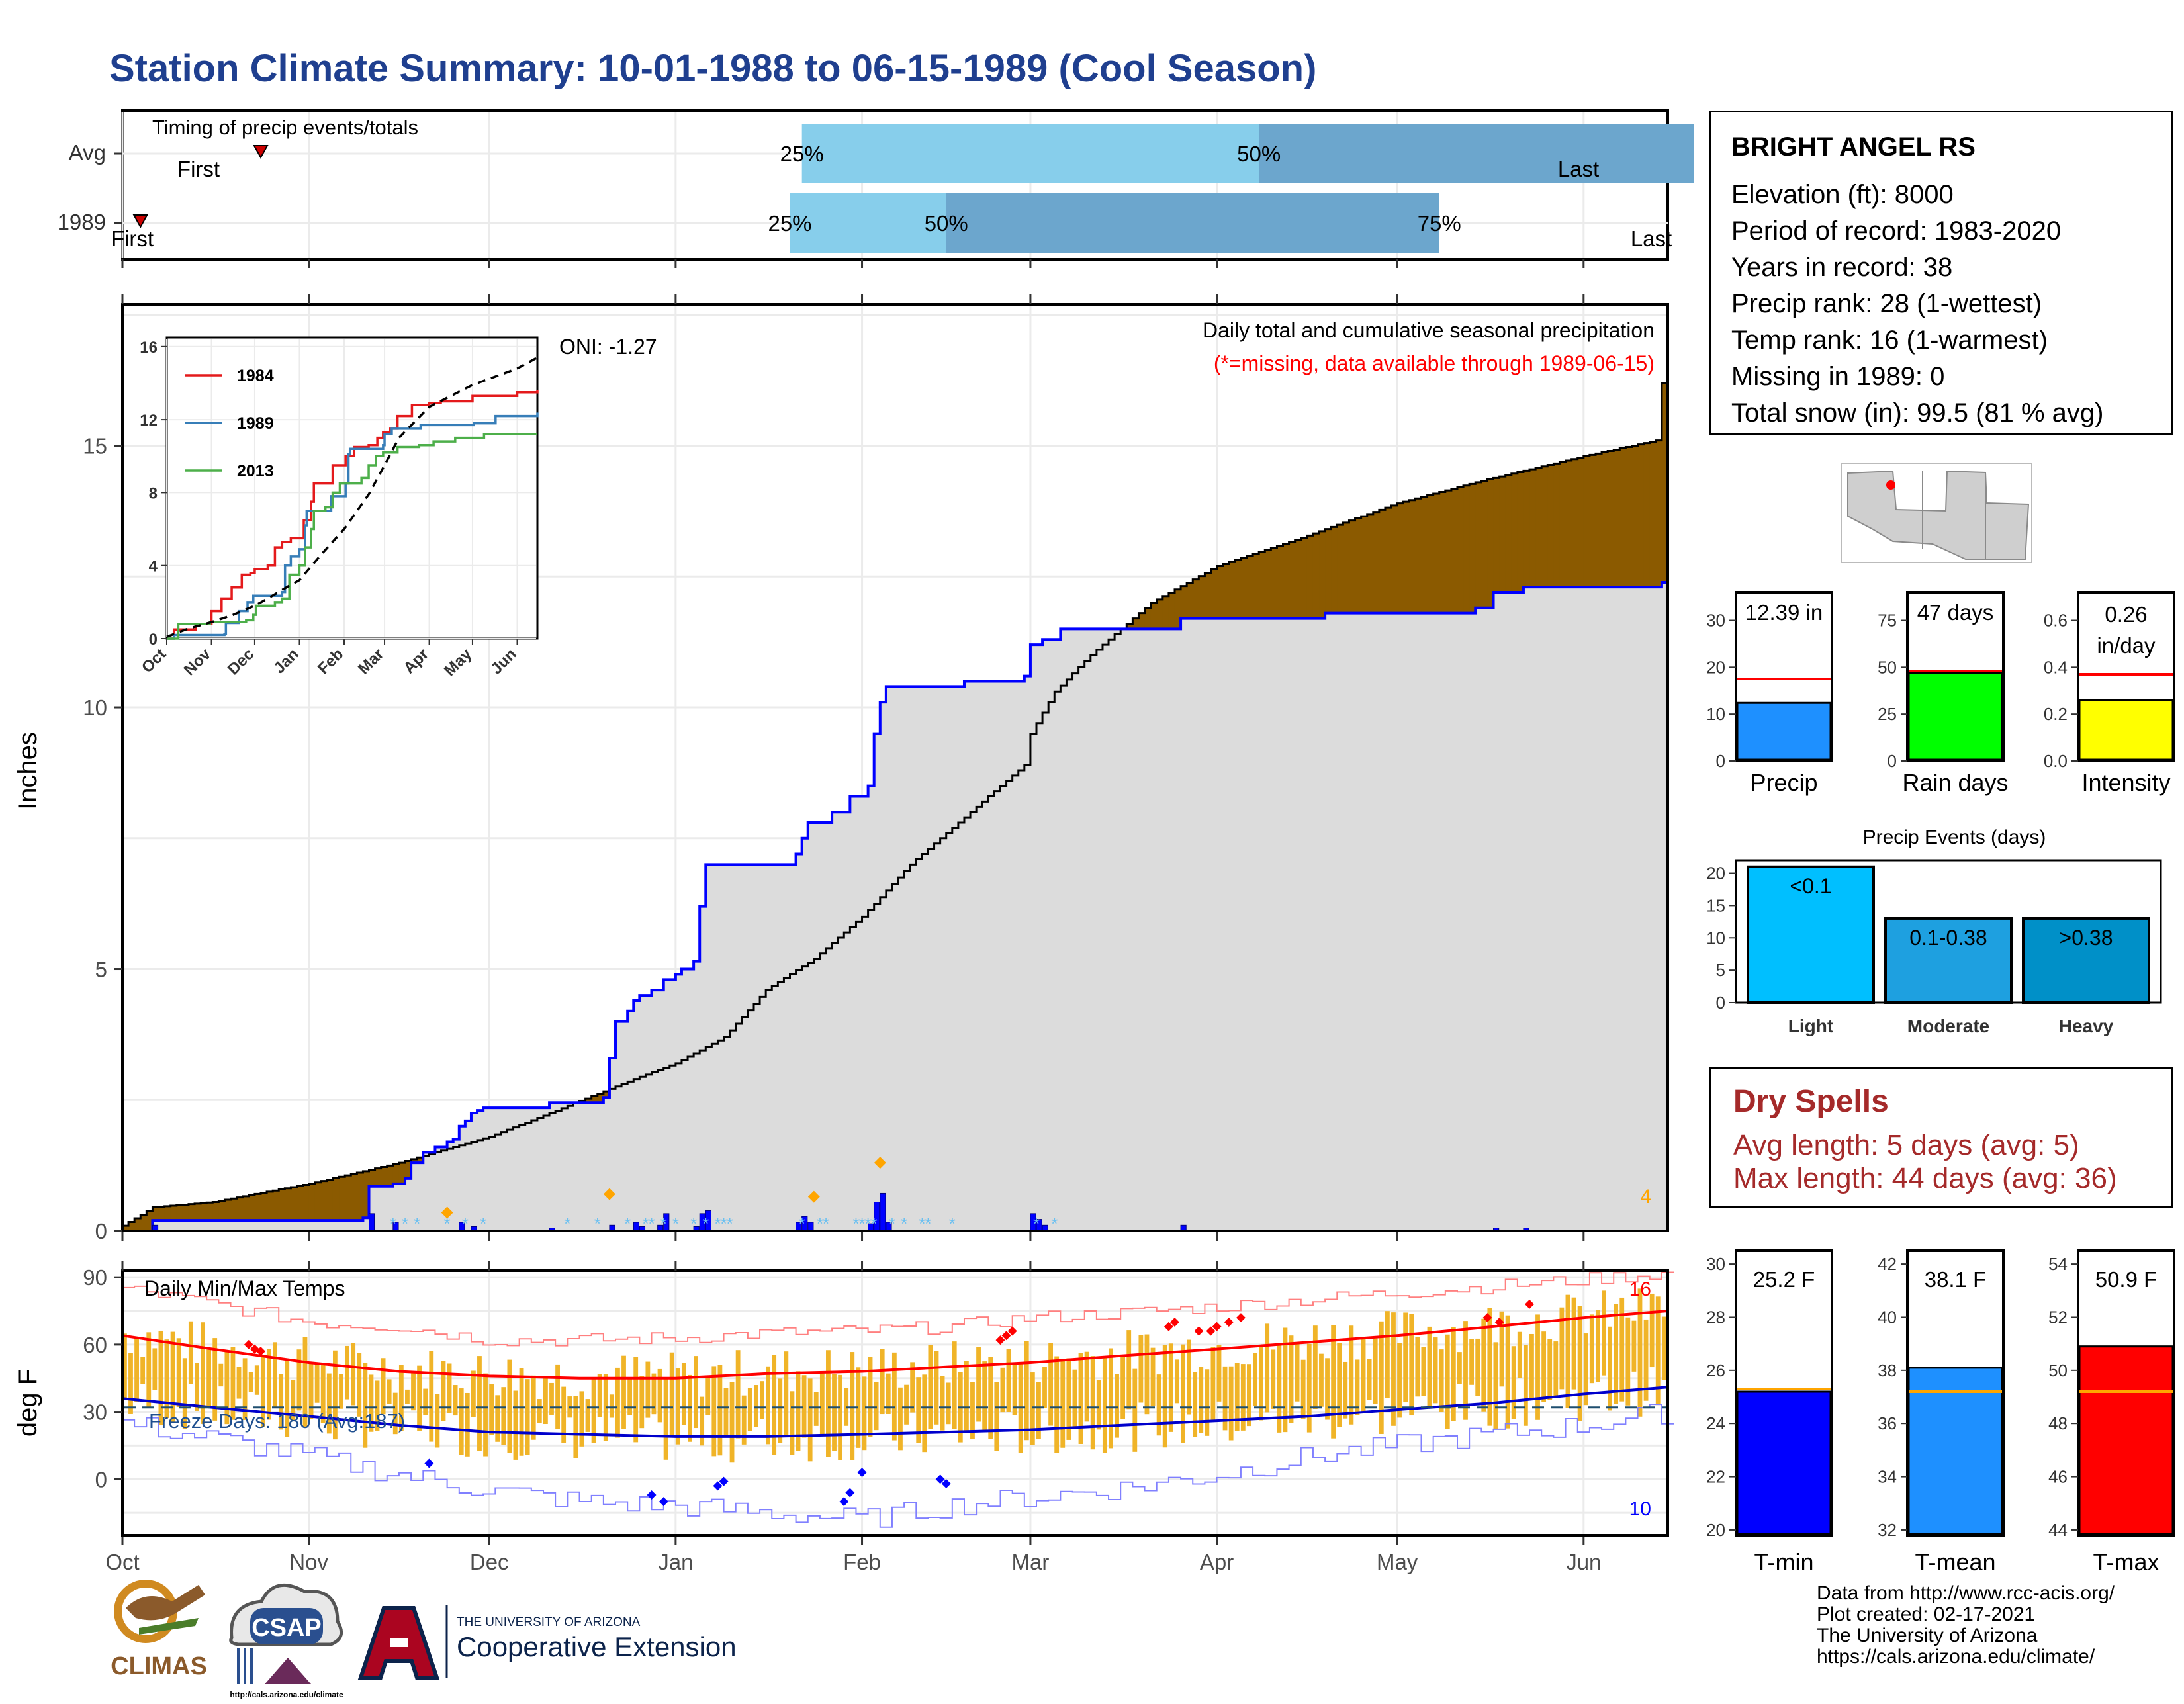  Describe the element at coordinates (1854, 146) in the screenshot. I see `station-name: BRIGHT ANGEL RS` at that location.